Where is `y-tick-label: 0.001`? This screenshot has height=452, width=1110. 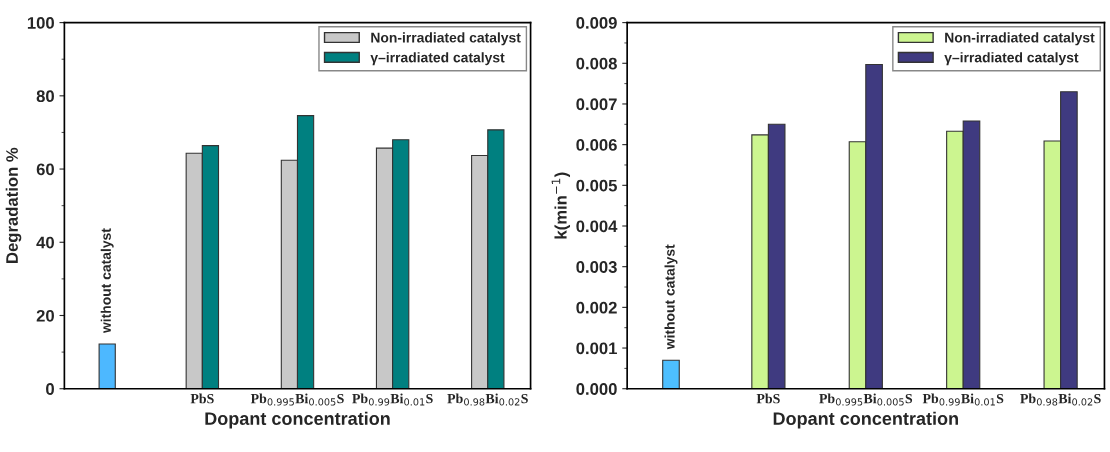
y-tick-label: 0.001 is located at coordinates (596, 348).